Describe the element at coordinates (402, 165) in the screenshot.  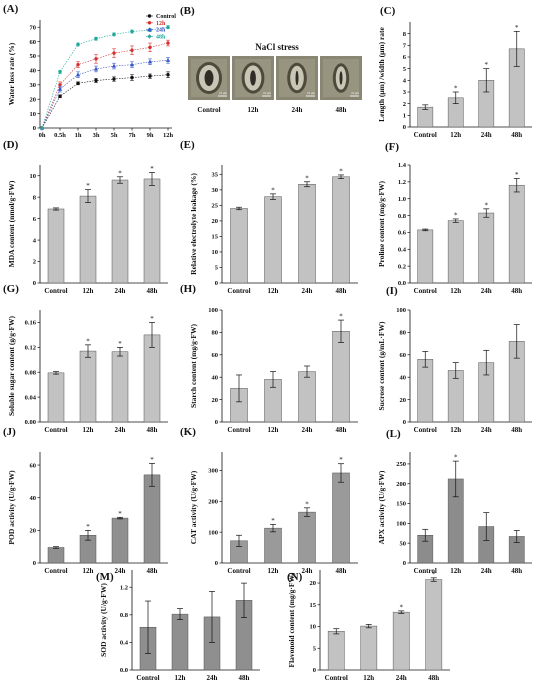
I see `y-tick-label: 1.4` at that location.